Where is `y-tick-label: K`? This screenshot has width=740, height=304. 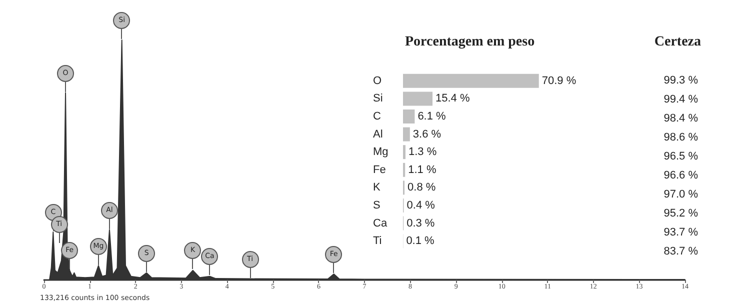
y-tick-label: K is located at coordinates (377, 188).